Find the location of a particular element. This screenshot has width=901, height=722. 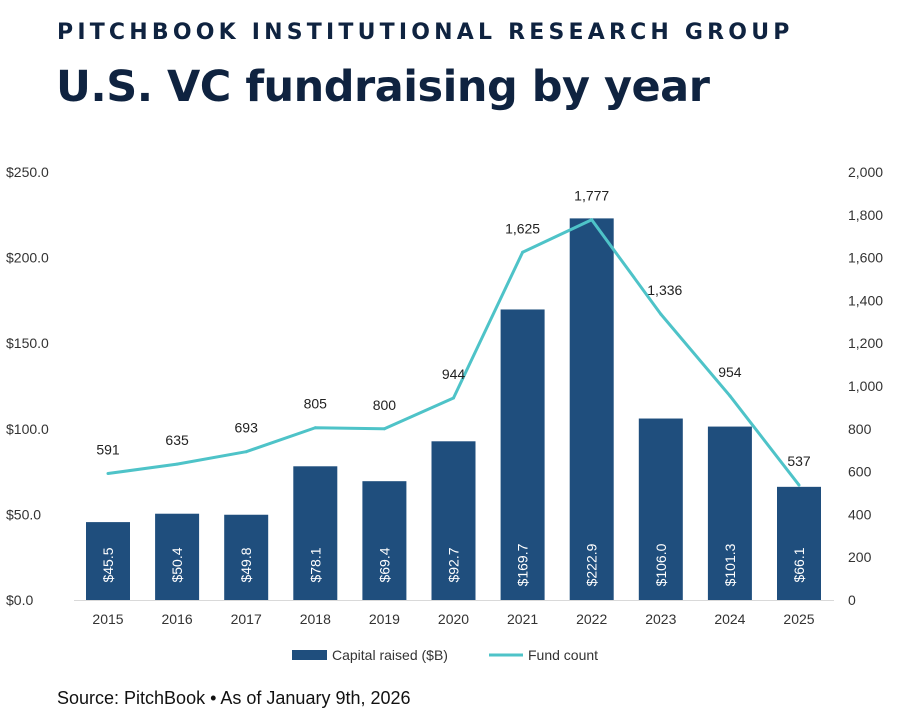

bar-2020 is located at coordinates (453, 520).